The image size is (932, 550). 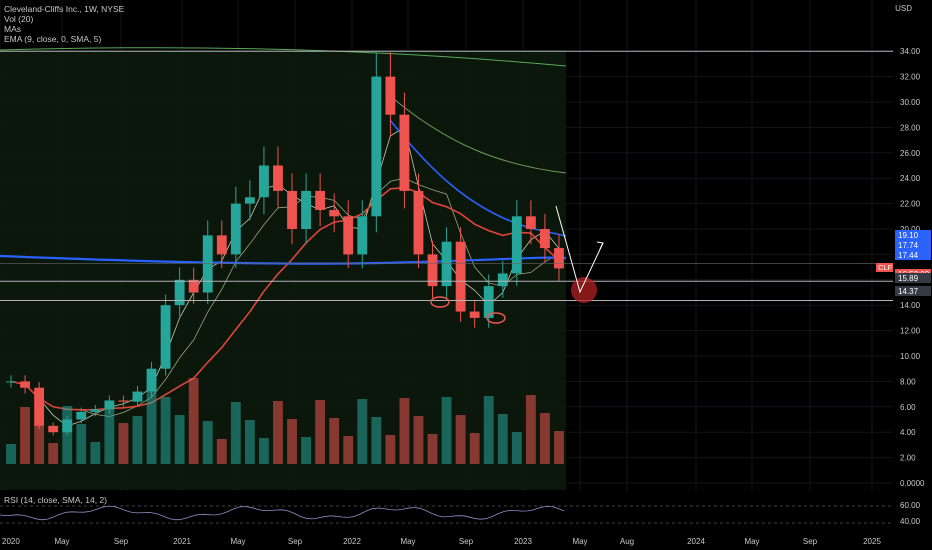 What do you see at coordinates (910, 102) in the screenshot?
I see `price-tick-label: 30.00` at bounding box center [910, 102].